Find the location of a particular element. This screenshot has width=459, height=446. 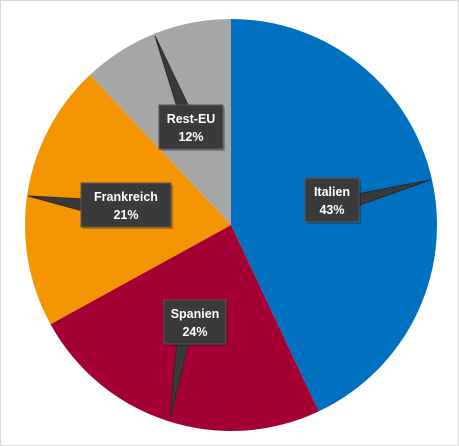

callout-frankreich: Frankreich 21% is located at coordinates (100, 205).